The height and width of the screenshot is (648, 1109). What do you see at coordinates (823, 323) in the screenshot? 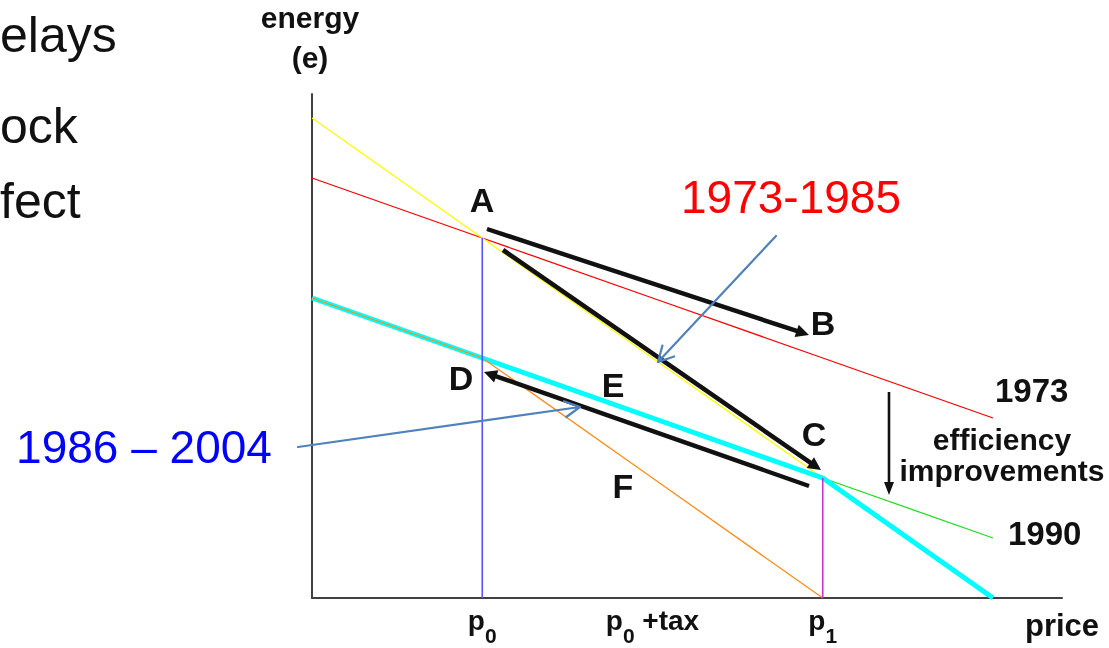
I see `annotation: B` at bounding box center [823, 323].